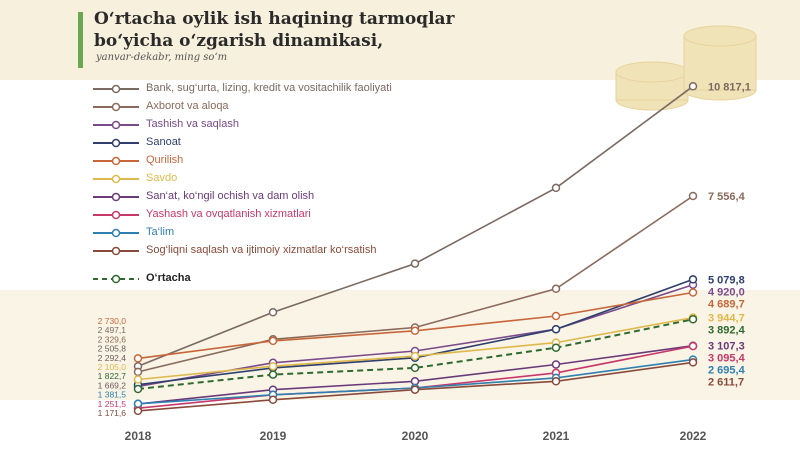 The height and width of the screenshot is (449, 800). Describe the element at coordinates (322, 107) in the screenshot. I see `legend-item: Axborot va aloqa` at that location.